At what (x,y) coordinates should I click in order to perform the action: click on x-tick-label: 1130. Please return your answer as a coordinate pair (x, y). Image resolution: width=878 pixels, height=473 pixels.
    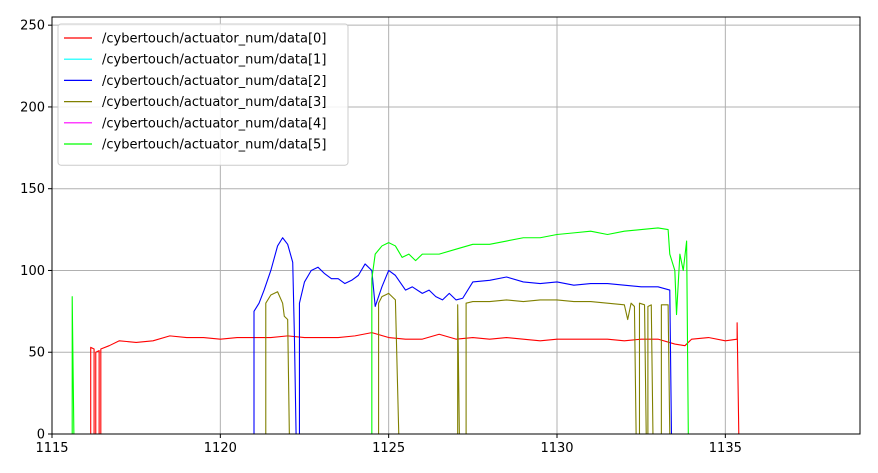
    Looking at the image, I should click on (556, 448).